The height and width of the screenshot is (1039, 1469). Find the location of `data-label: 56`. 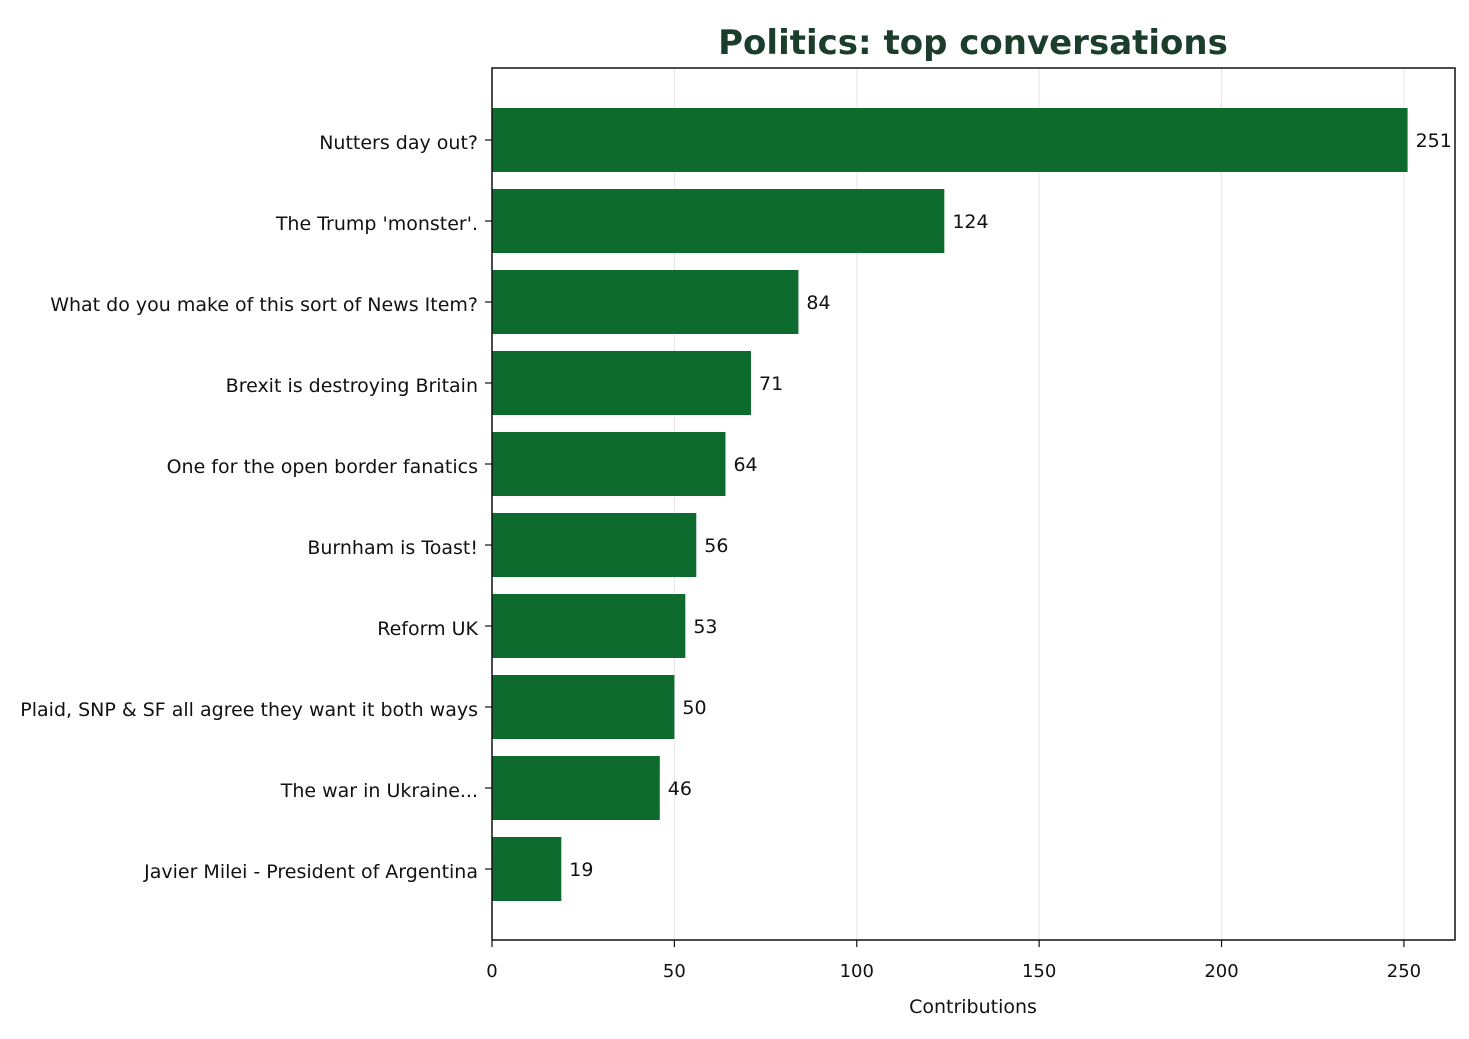

data-label: 56 is located at coordinates (716, 546).